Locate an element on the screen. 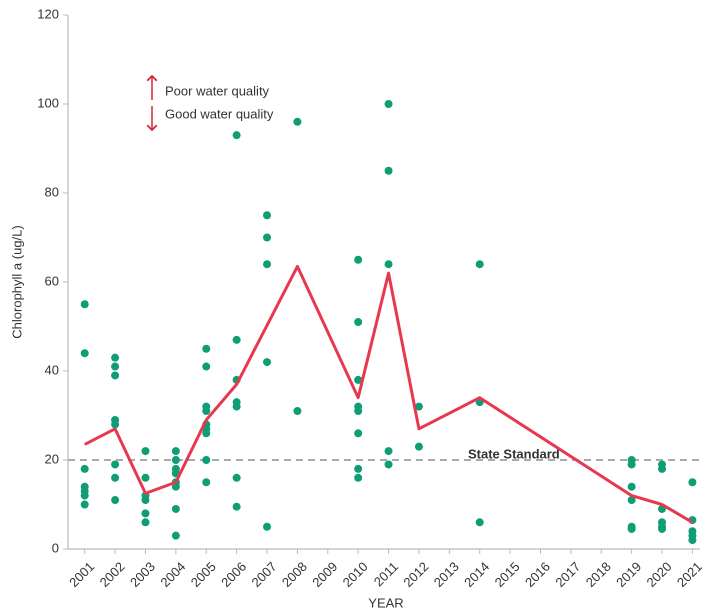  x-tick-label: 2016 is located at coordinates (537, 574).